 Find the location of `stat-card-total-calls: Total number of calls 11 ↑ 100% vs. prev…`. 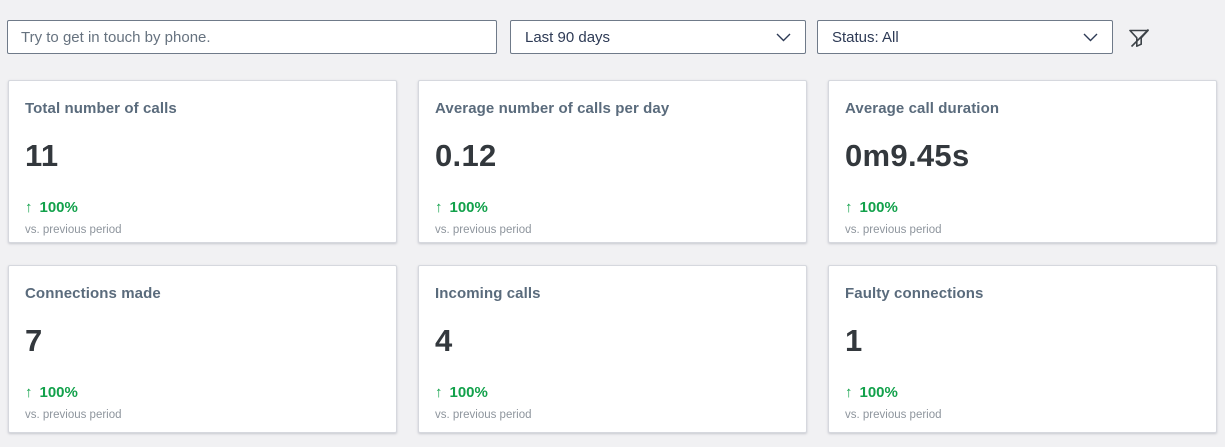

stat-card-total-calls: Total number of calls 11 ↑ 100% vs. prev… is located at coordinates (202, 161).